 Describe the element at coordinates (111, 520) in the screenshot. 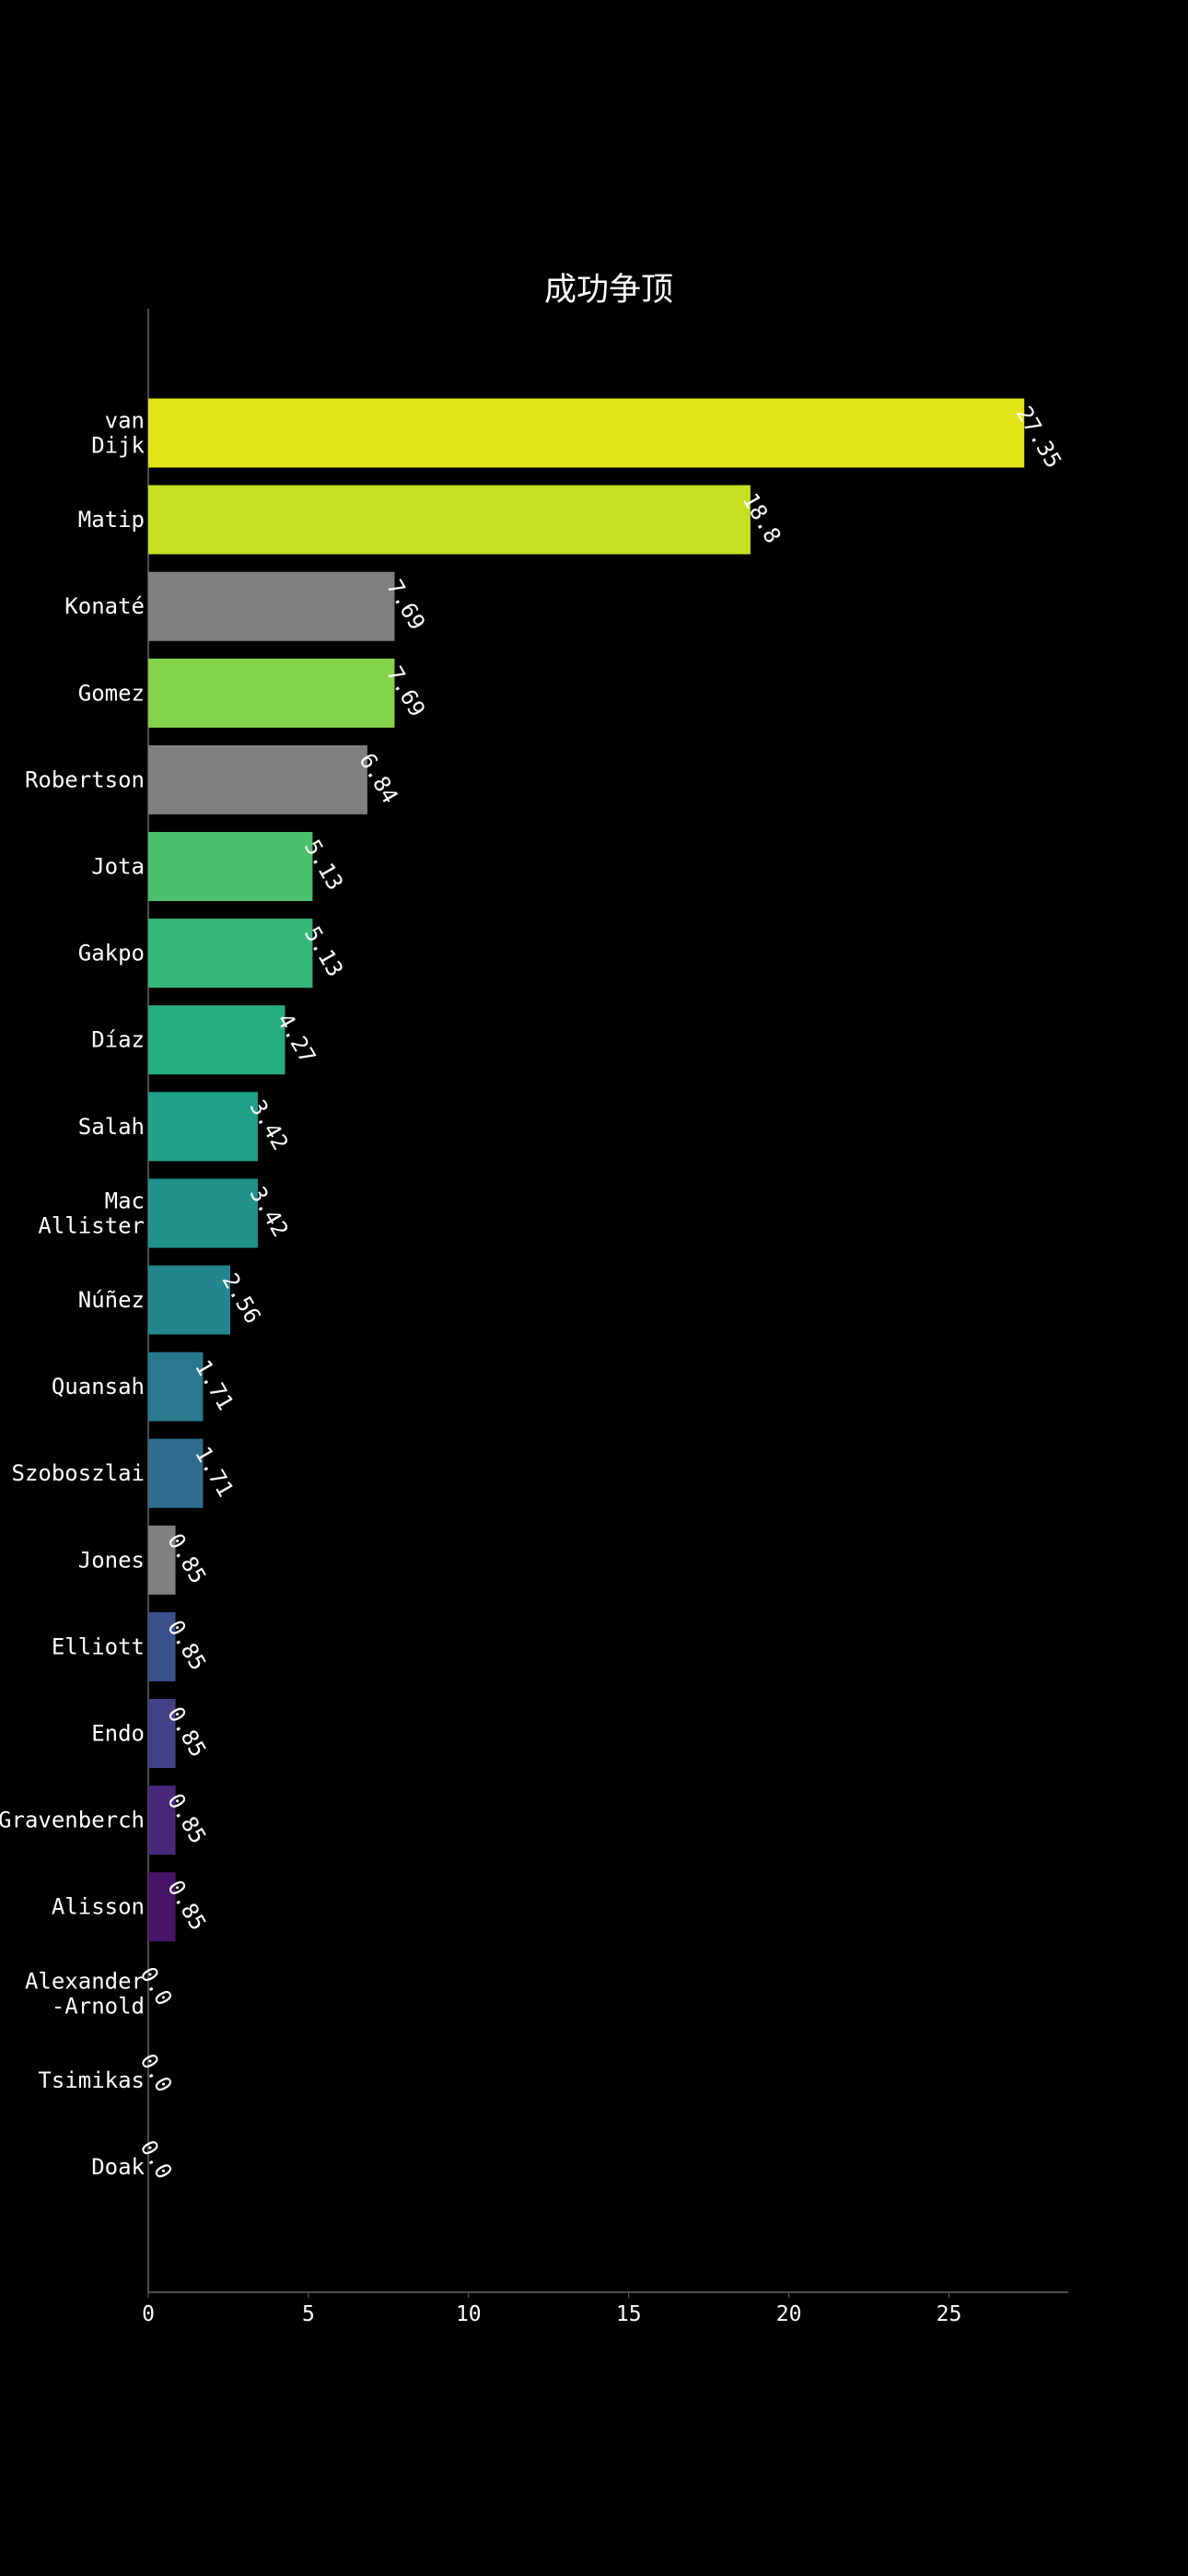

I see `category-label: Matip` at that location.